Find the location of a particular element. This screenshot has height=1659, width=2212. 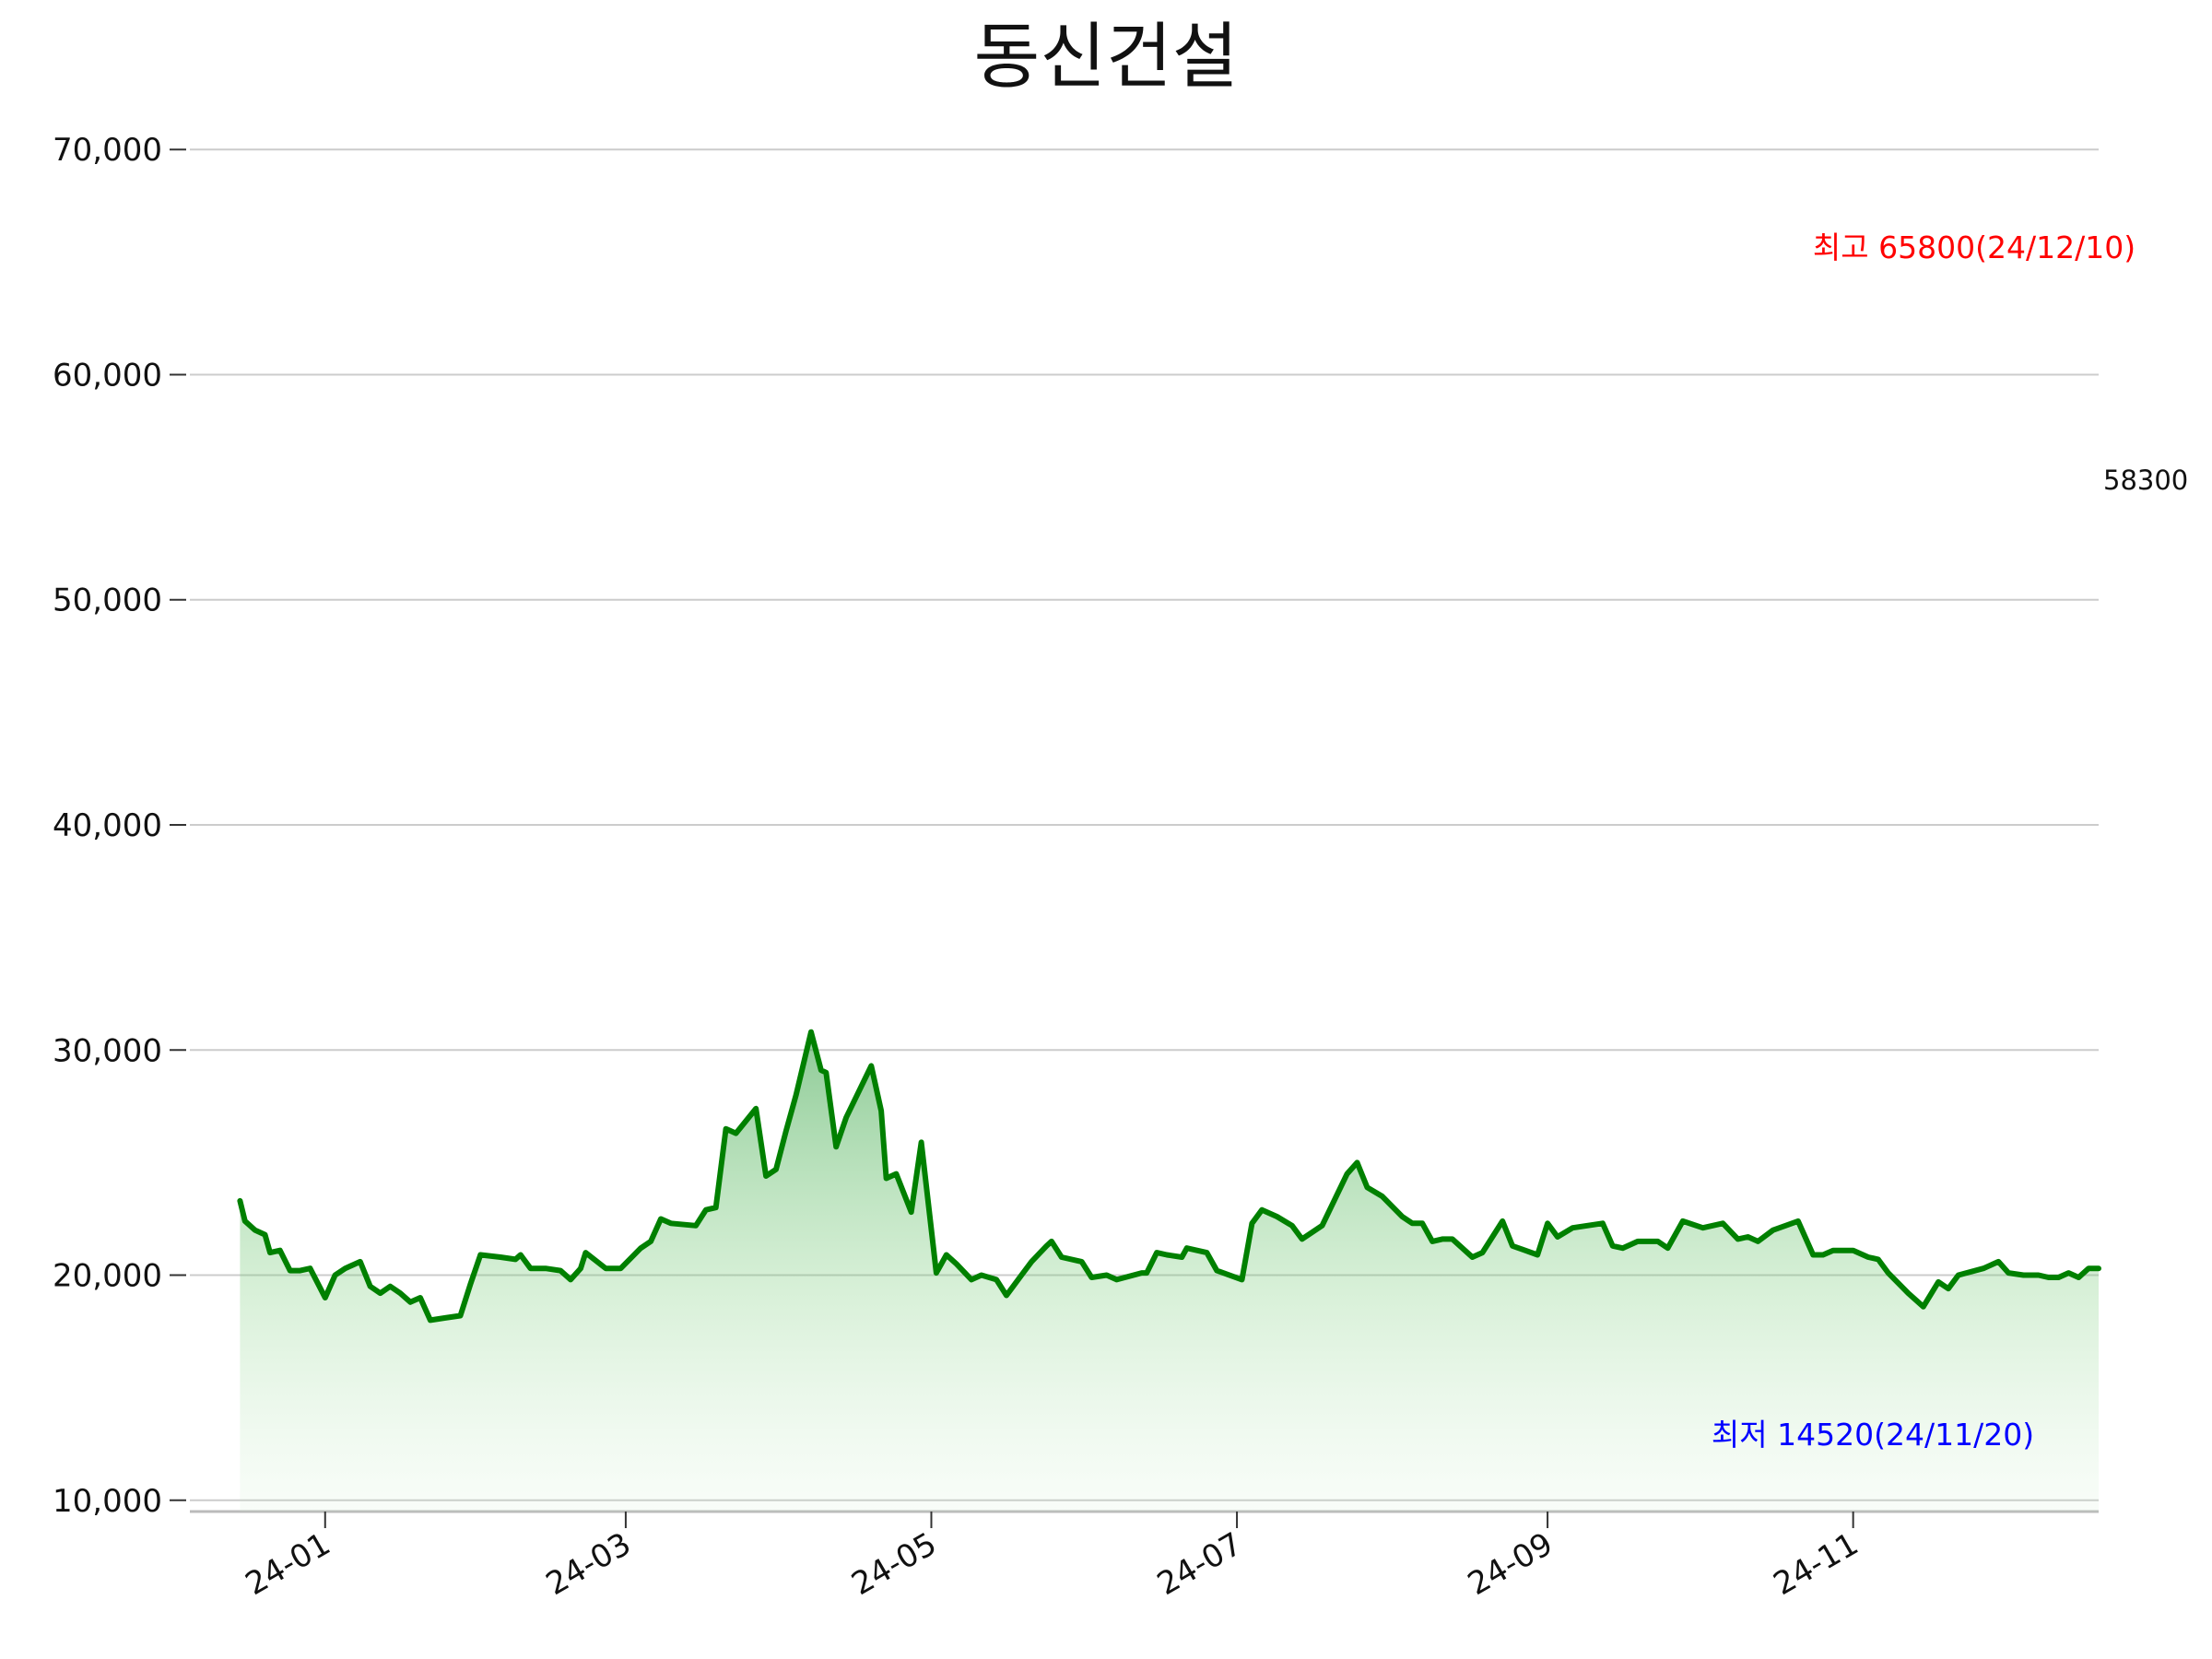

x-tick-label: 24-05 is located at coordinates (894, 1564).